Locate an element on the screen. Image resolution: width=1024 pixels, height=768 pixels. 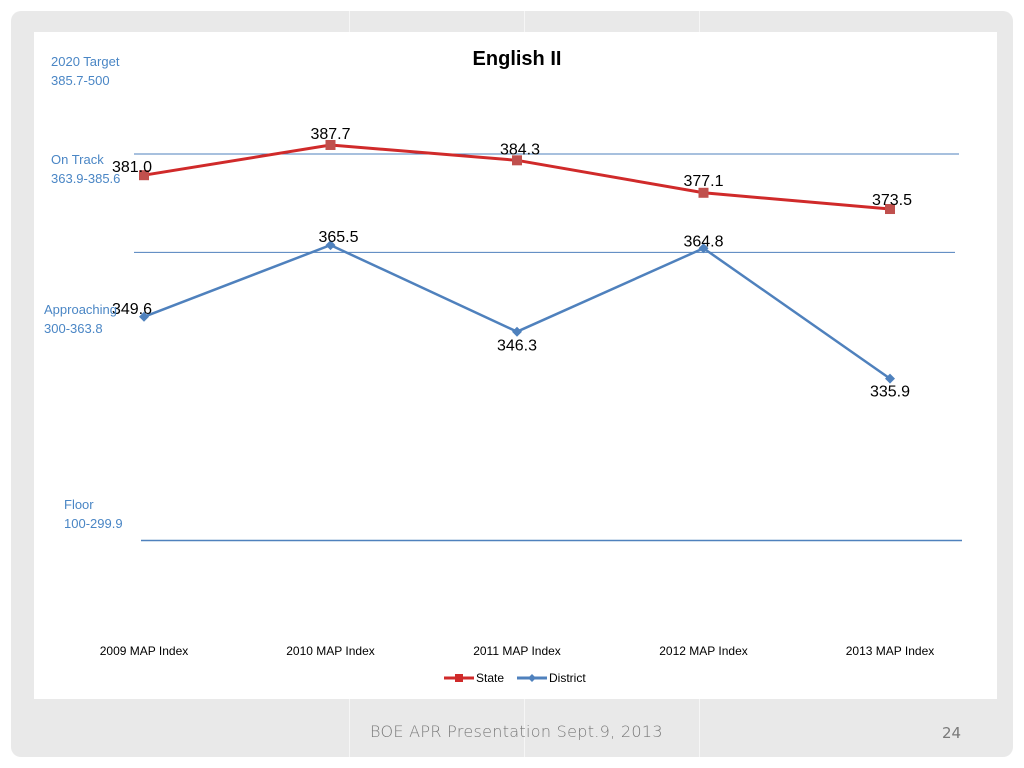
footer-text: BOE APR Presentation Sept.9, 2013 is located at coordinates (516, 731).